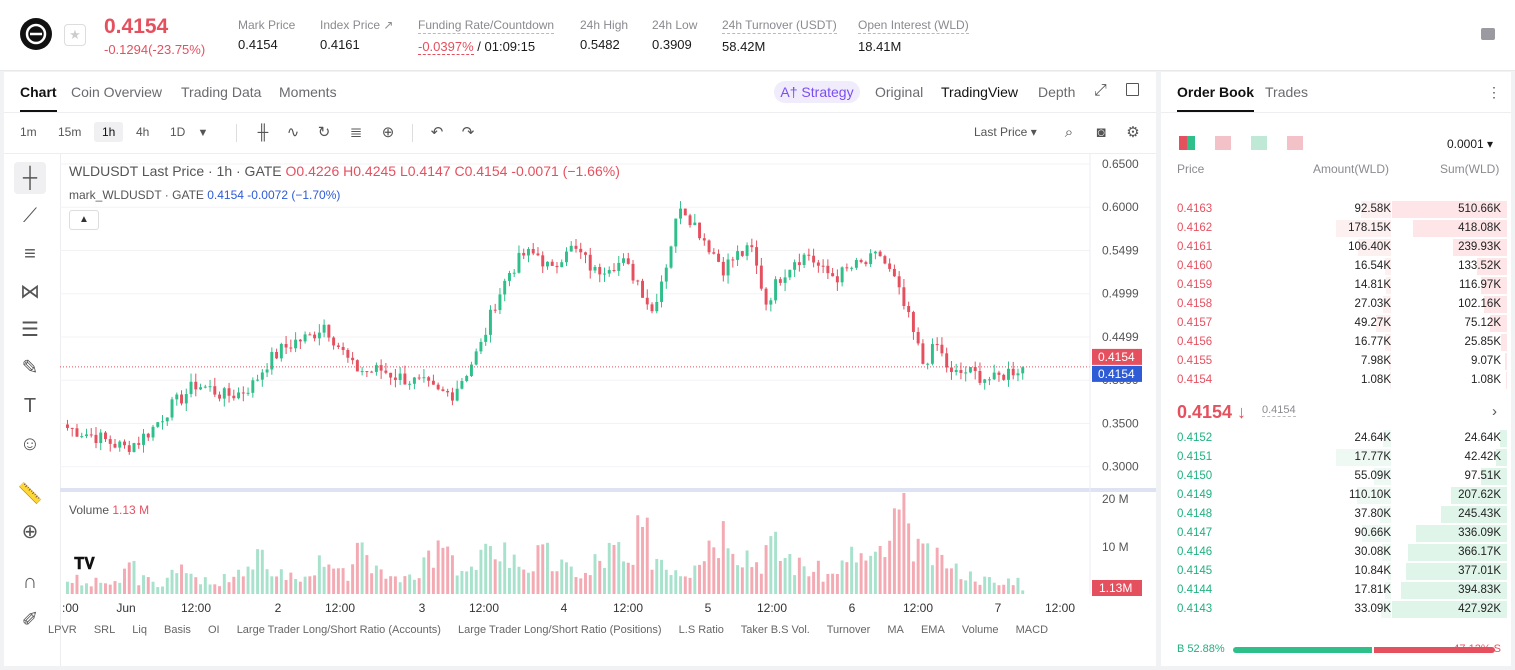 This screenshot has height=670, width=1515. Describe the element at coordinates (848, 630) in the screenshot. I see `indicator-turnover: Turnover` at that location.